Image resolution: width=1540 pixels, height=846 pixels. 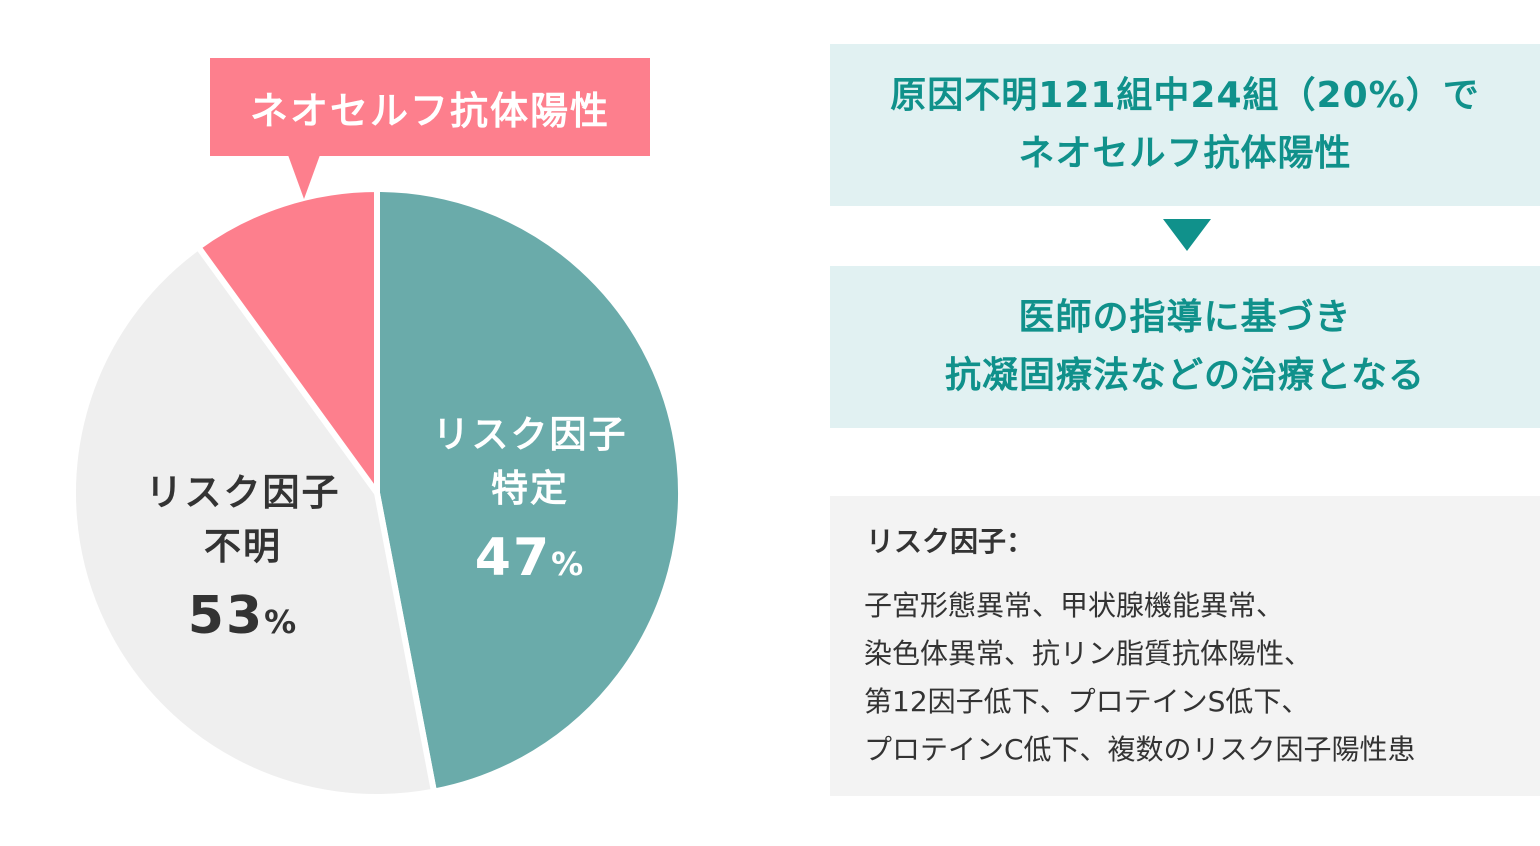 What do you see at coordinates (1185, 125) in the screenshot?
I see `finding-box: 原因不明121組中24組（20%）で ネオセルフ抗体陽性` at bounding box center [1185, 125].